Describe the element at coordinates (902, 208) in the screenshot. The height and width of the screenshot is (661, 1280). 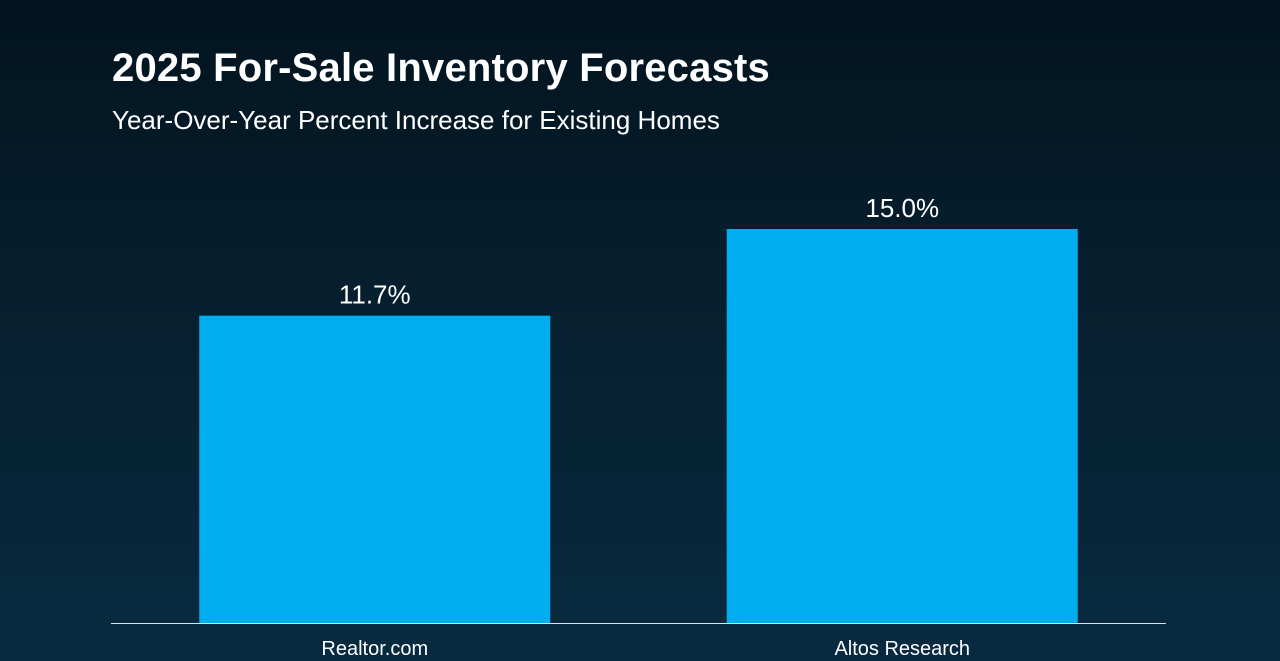
I see `data-label-1: 15.0%` at that location.